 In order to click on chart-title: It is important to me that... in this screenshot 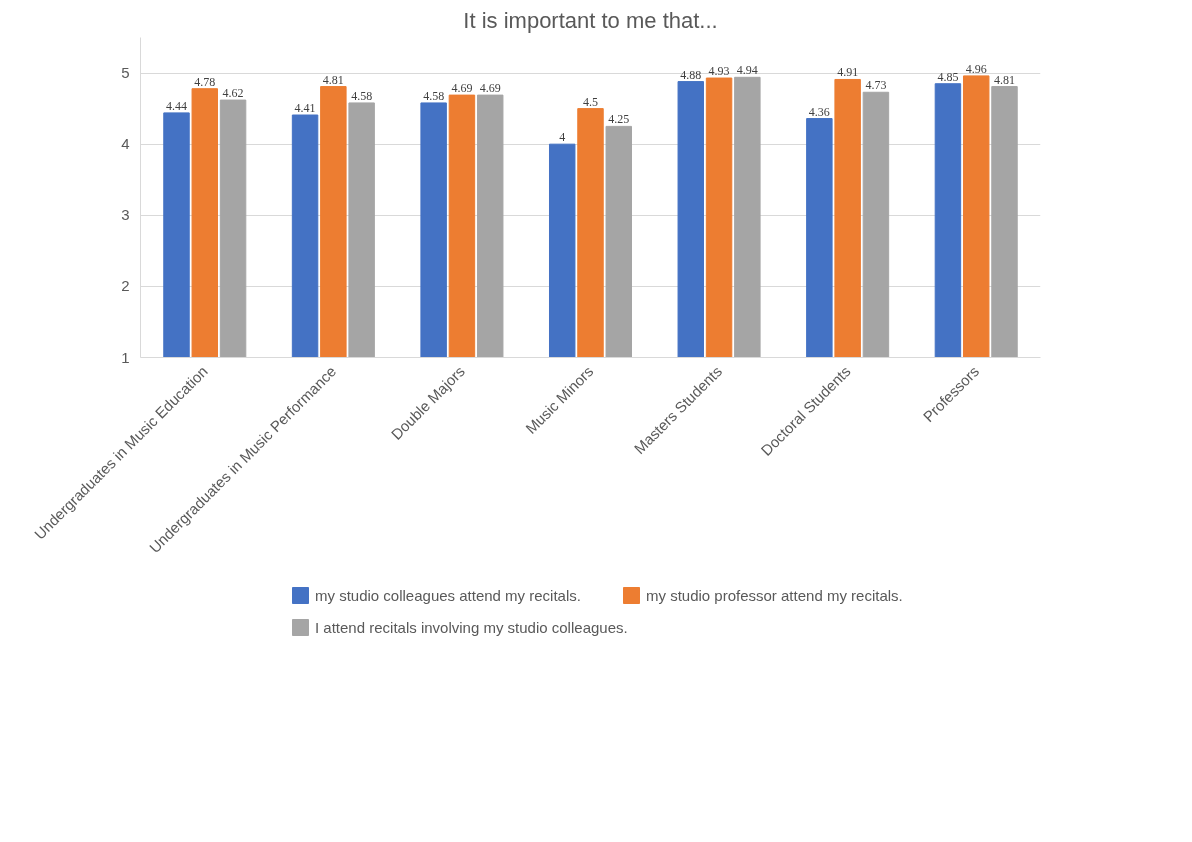, I will do `click(590, 20)`.